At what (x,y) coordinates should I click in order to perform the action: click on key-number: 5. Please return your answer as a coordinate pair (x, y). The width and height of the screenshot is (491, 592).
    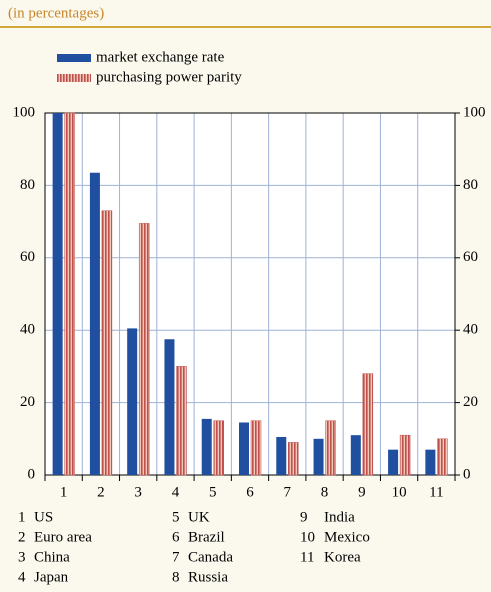
    Looking at the image, I should click on (176, 517).